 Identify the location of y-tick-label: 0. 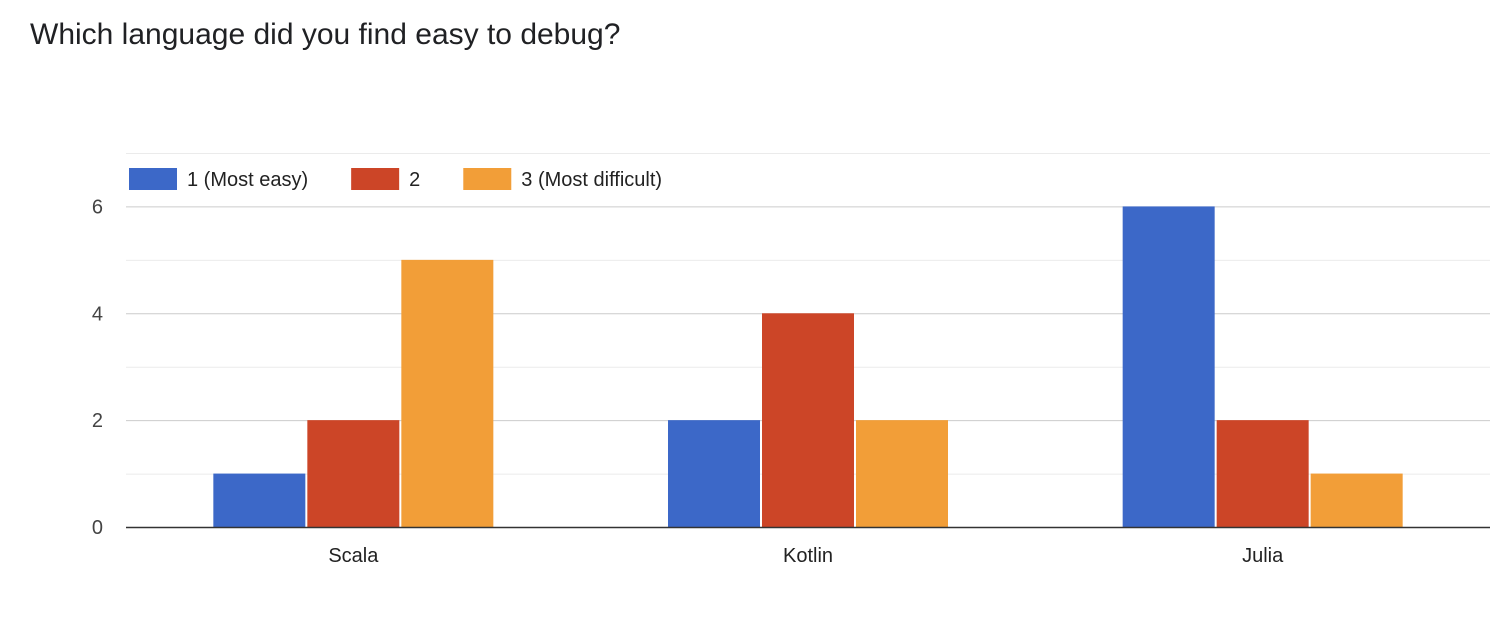
(97, 528).